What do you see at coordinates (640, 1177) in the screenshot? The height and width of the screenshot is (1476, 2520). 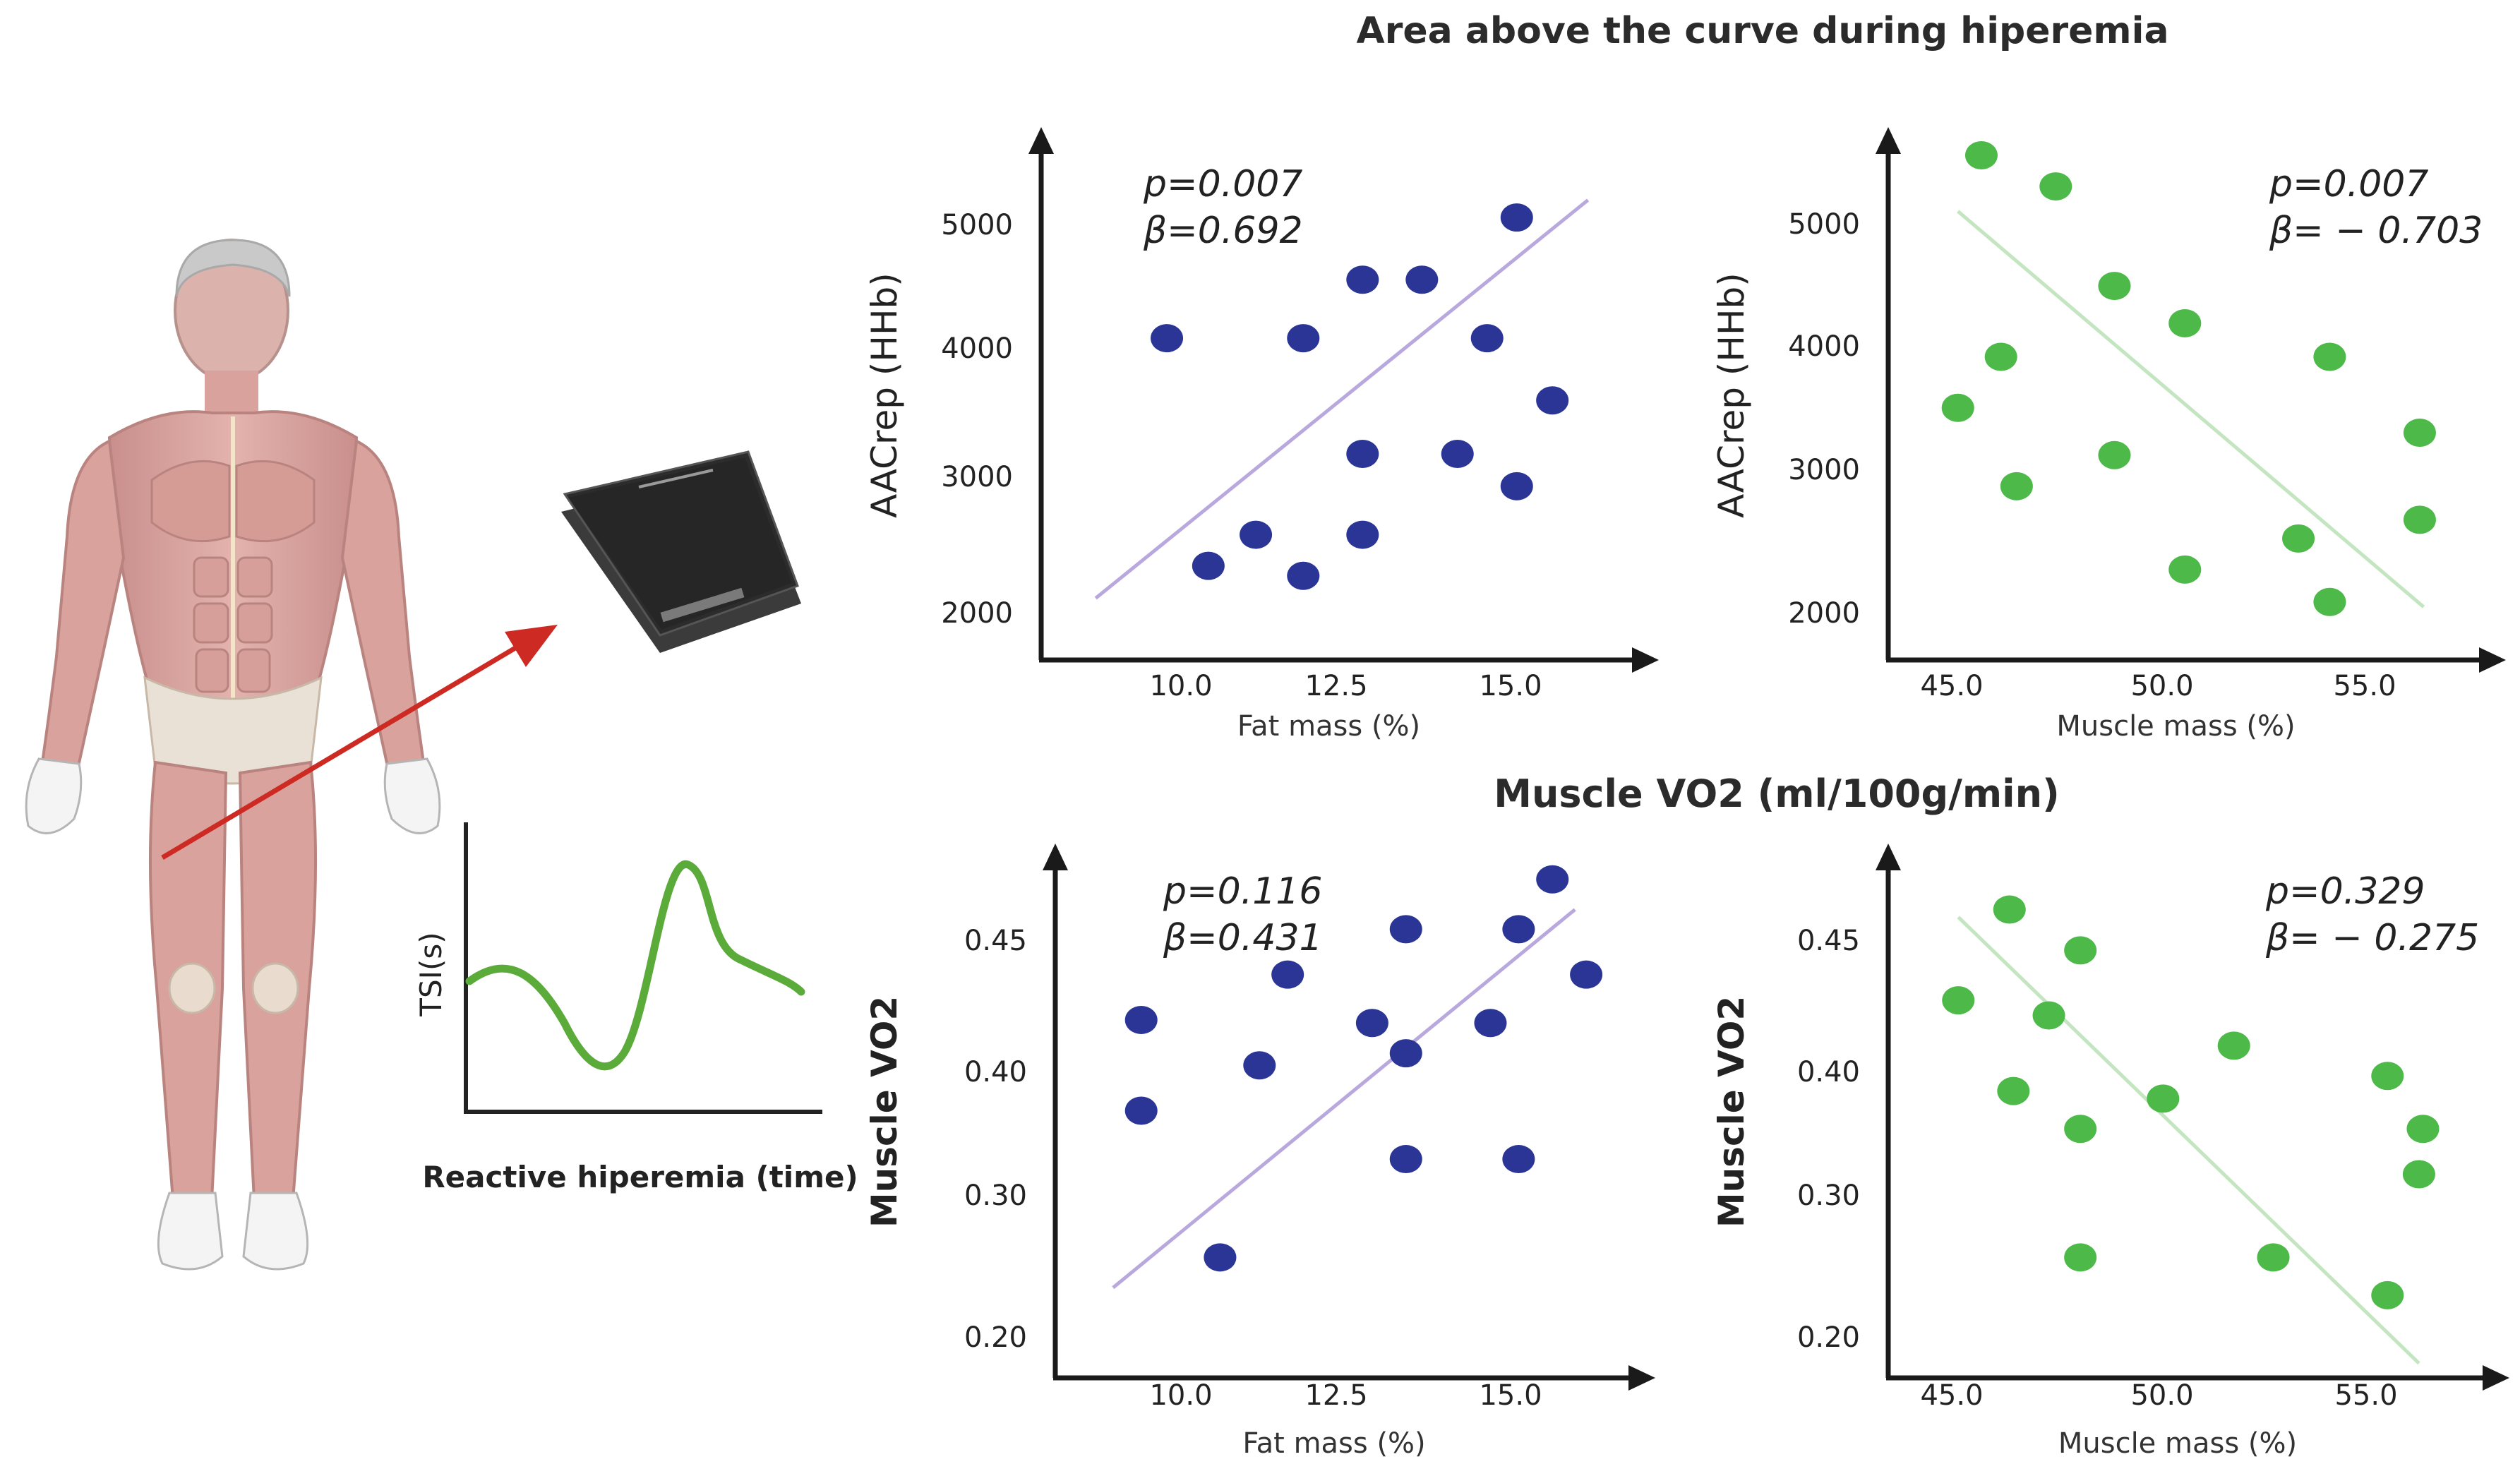 I see `tsi-xlabel: Reactive hiperemia (time)` at bounding box center [640, 1177].